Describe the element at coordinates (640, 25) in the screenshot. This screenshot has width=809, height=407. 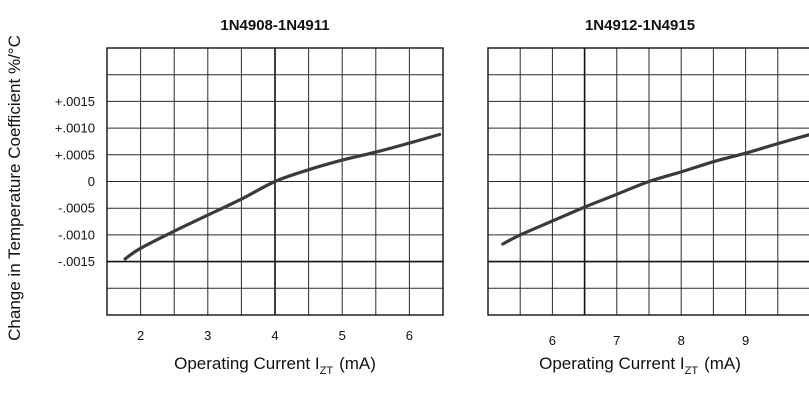
I see `chart-title: 1N4912-1N4915` at that location.